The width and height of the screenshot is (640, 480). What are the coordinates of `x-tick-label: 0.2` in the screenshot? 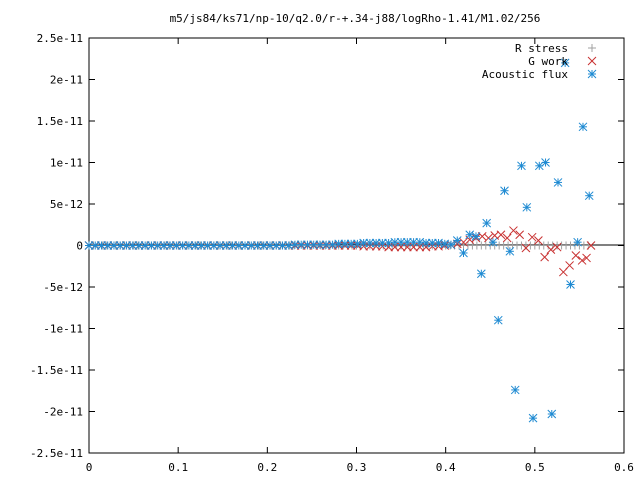 It's located at (267, 467).